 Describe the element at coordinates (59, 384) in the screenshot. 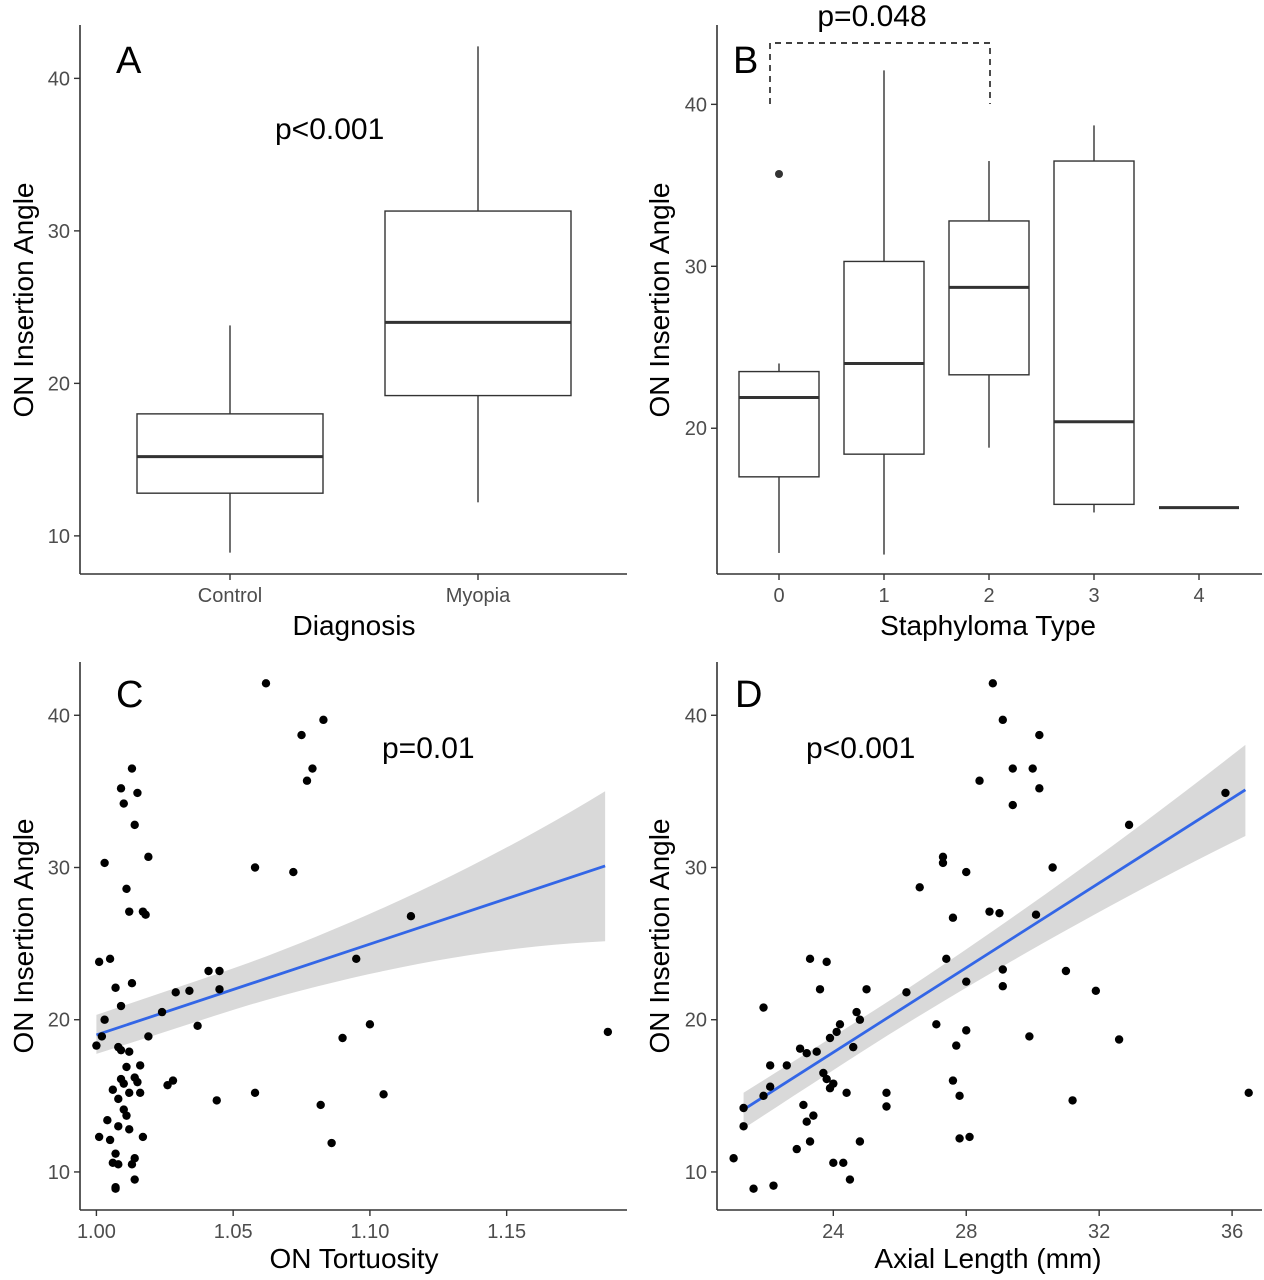

I see `panel-a-y-tick-label: 20` at that location.